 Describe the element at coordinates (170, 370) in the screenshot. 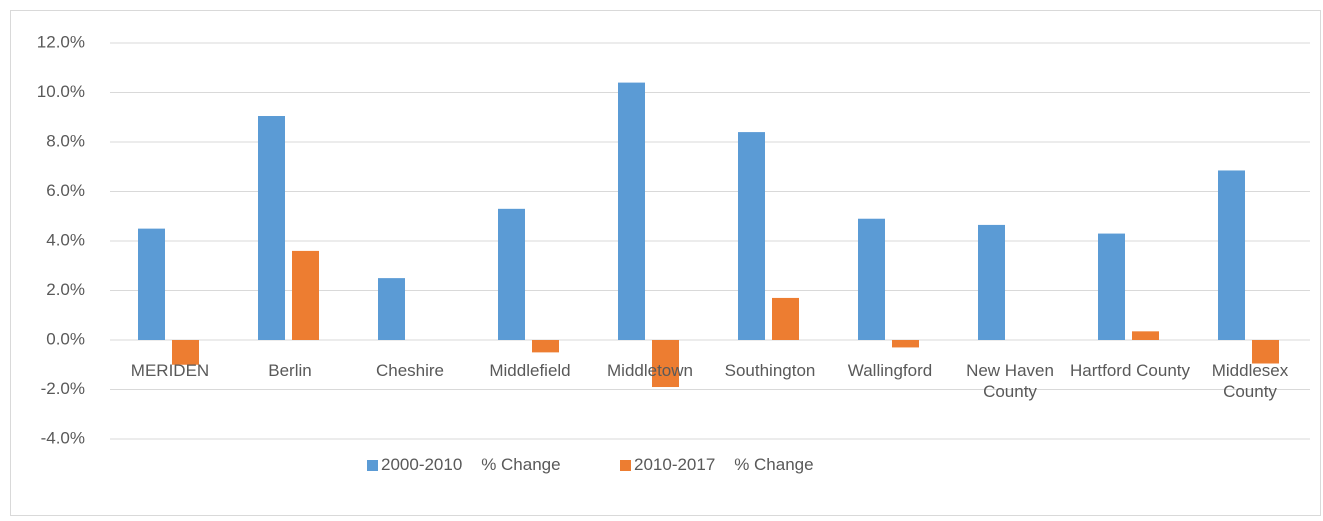

I see `x-tick-label: MERIDEN` at that location.